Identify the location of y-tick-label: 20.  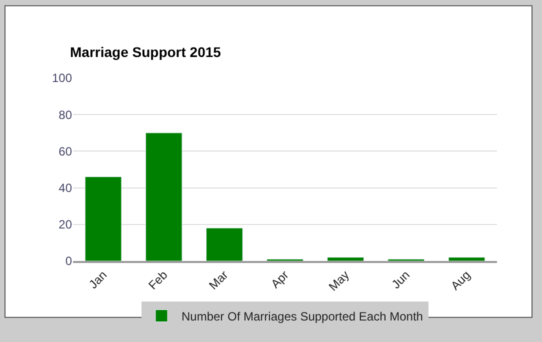
(65, 225).